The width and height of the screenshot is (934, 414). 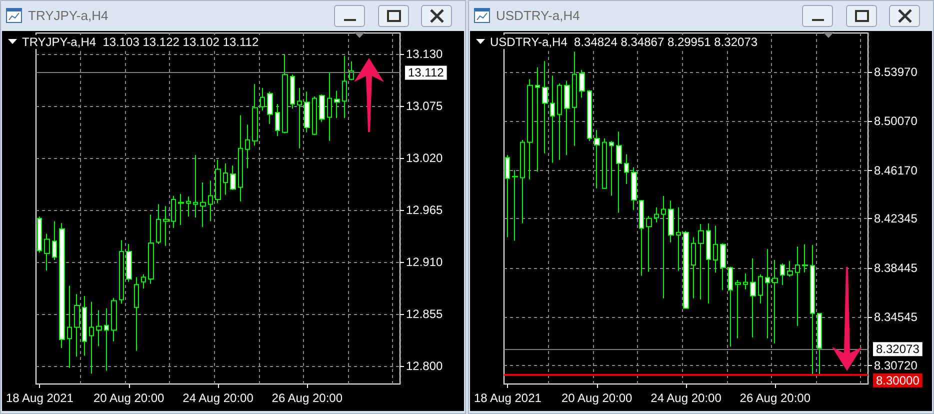 What do you see at coordinates (140, 42) in the screenshot?
I see `chart-subtitle: TRYJPY-a,H4 13.103 13.122 13.102 13.112` at bounding box center [140, 42].